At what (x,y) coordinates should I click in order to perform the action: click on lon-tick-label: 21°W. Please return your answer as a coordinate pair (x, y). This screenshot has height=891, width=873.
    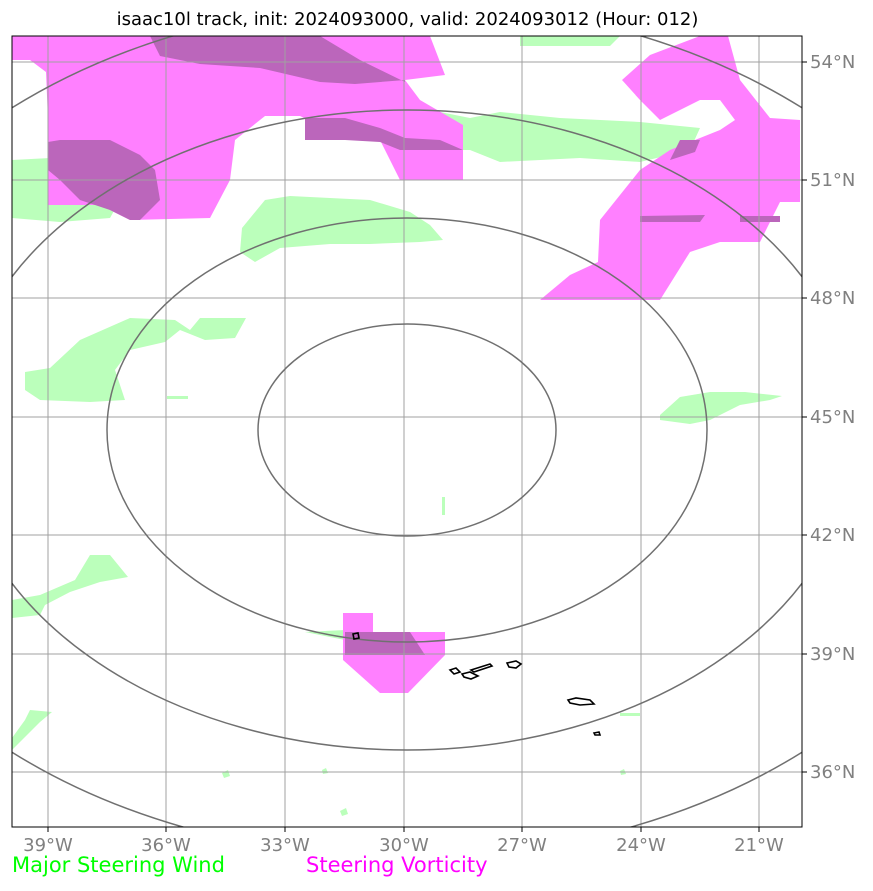
    Looking at the image, I should click on (759, 845).